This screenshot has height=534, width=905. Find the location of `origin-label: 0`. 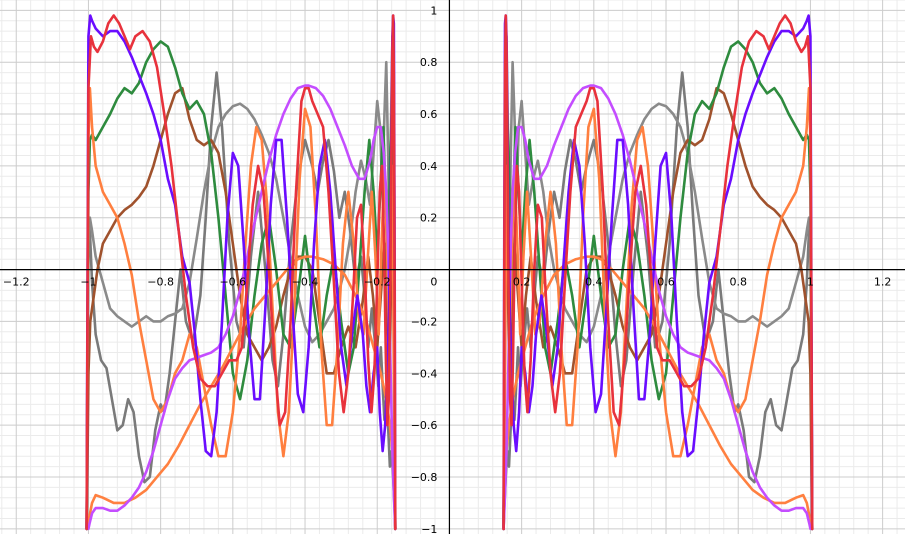

origin-label: 0 is located at coordinates (433, 282).